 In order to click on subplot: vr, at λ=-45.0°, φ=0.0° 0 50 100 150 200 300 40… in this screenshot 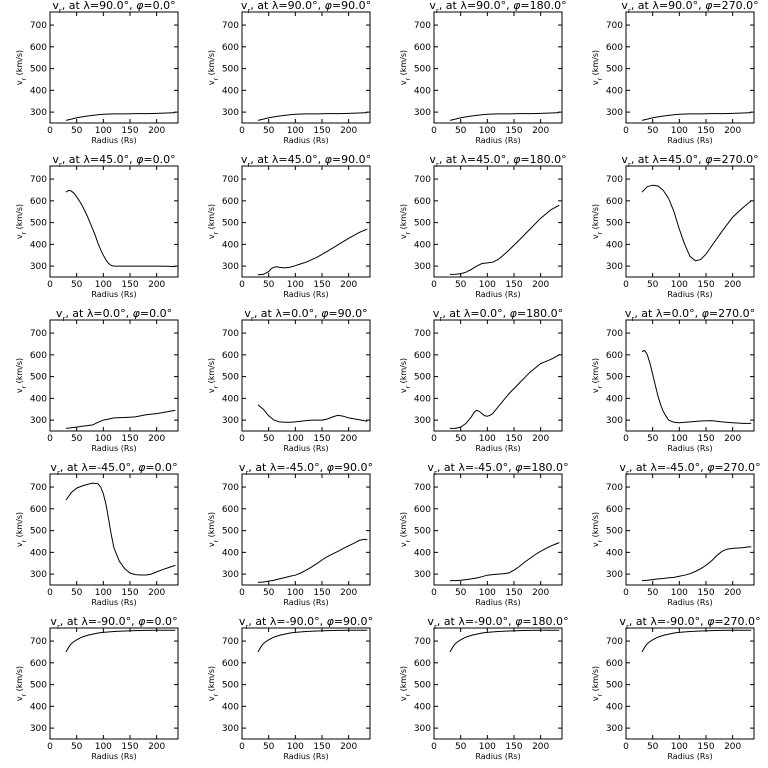, I will do `click(97, 534)`.